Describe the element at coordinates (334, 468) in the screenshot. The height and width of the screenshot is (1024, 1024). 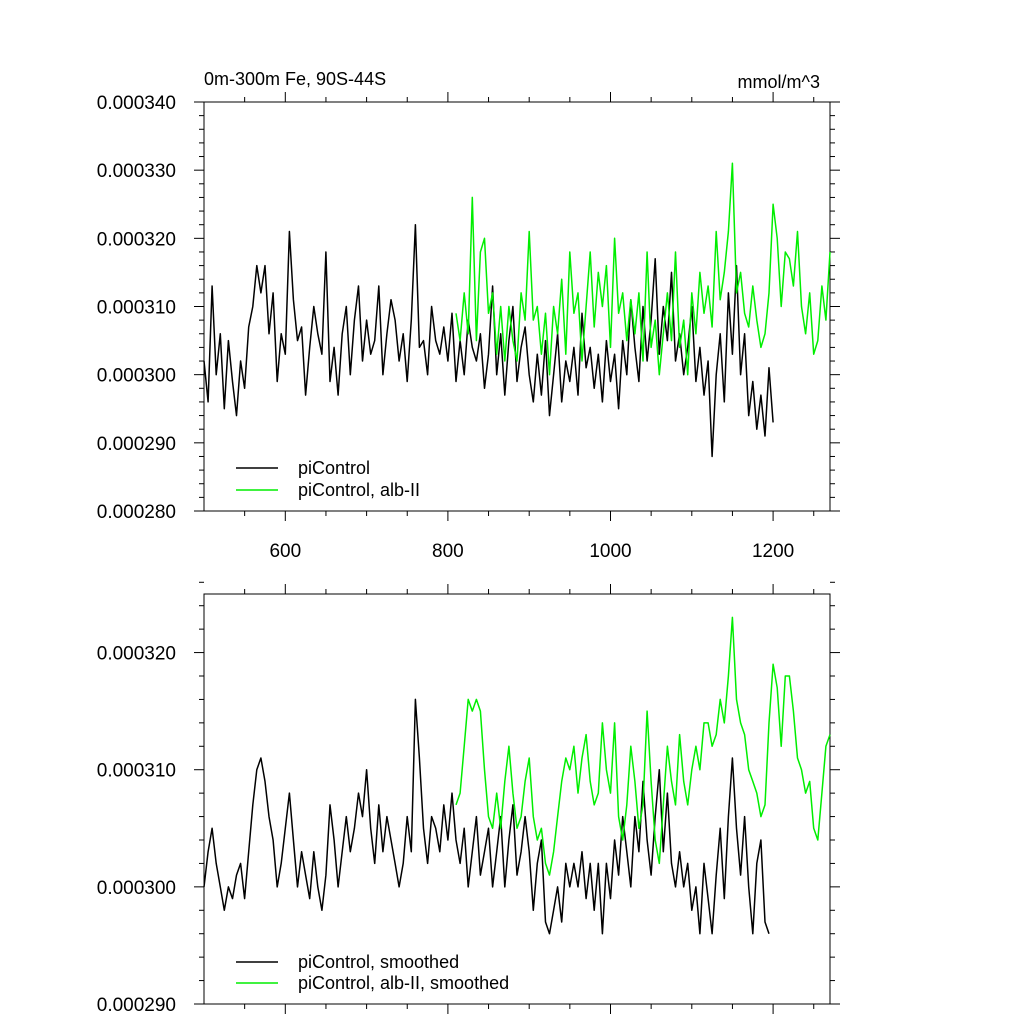
I see `legend-label: piControl` at that location.